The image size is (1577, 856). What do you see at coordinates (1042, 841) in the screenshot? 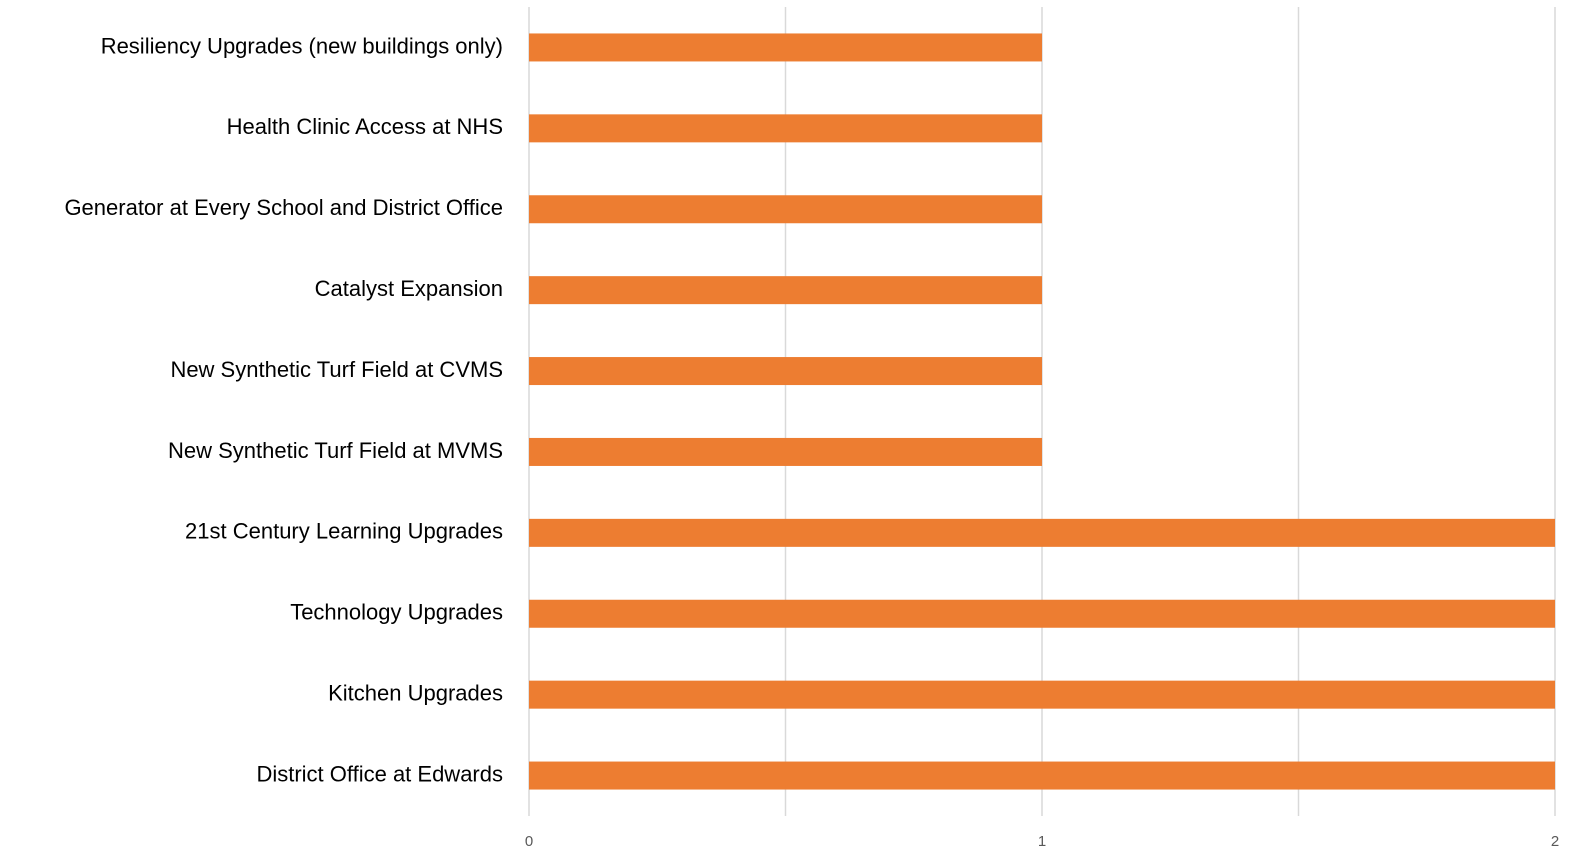
I see `x-tick-label: 1` at bounding box center [1042, 841].